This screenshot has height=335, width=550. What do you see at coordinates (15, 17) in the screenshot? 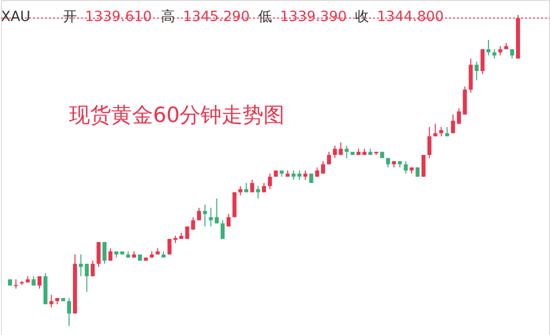
I see `annotation: XAU` at bounding box center [15, 17].